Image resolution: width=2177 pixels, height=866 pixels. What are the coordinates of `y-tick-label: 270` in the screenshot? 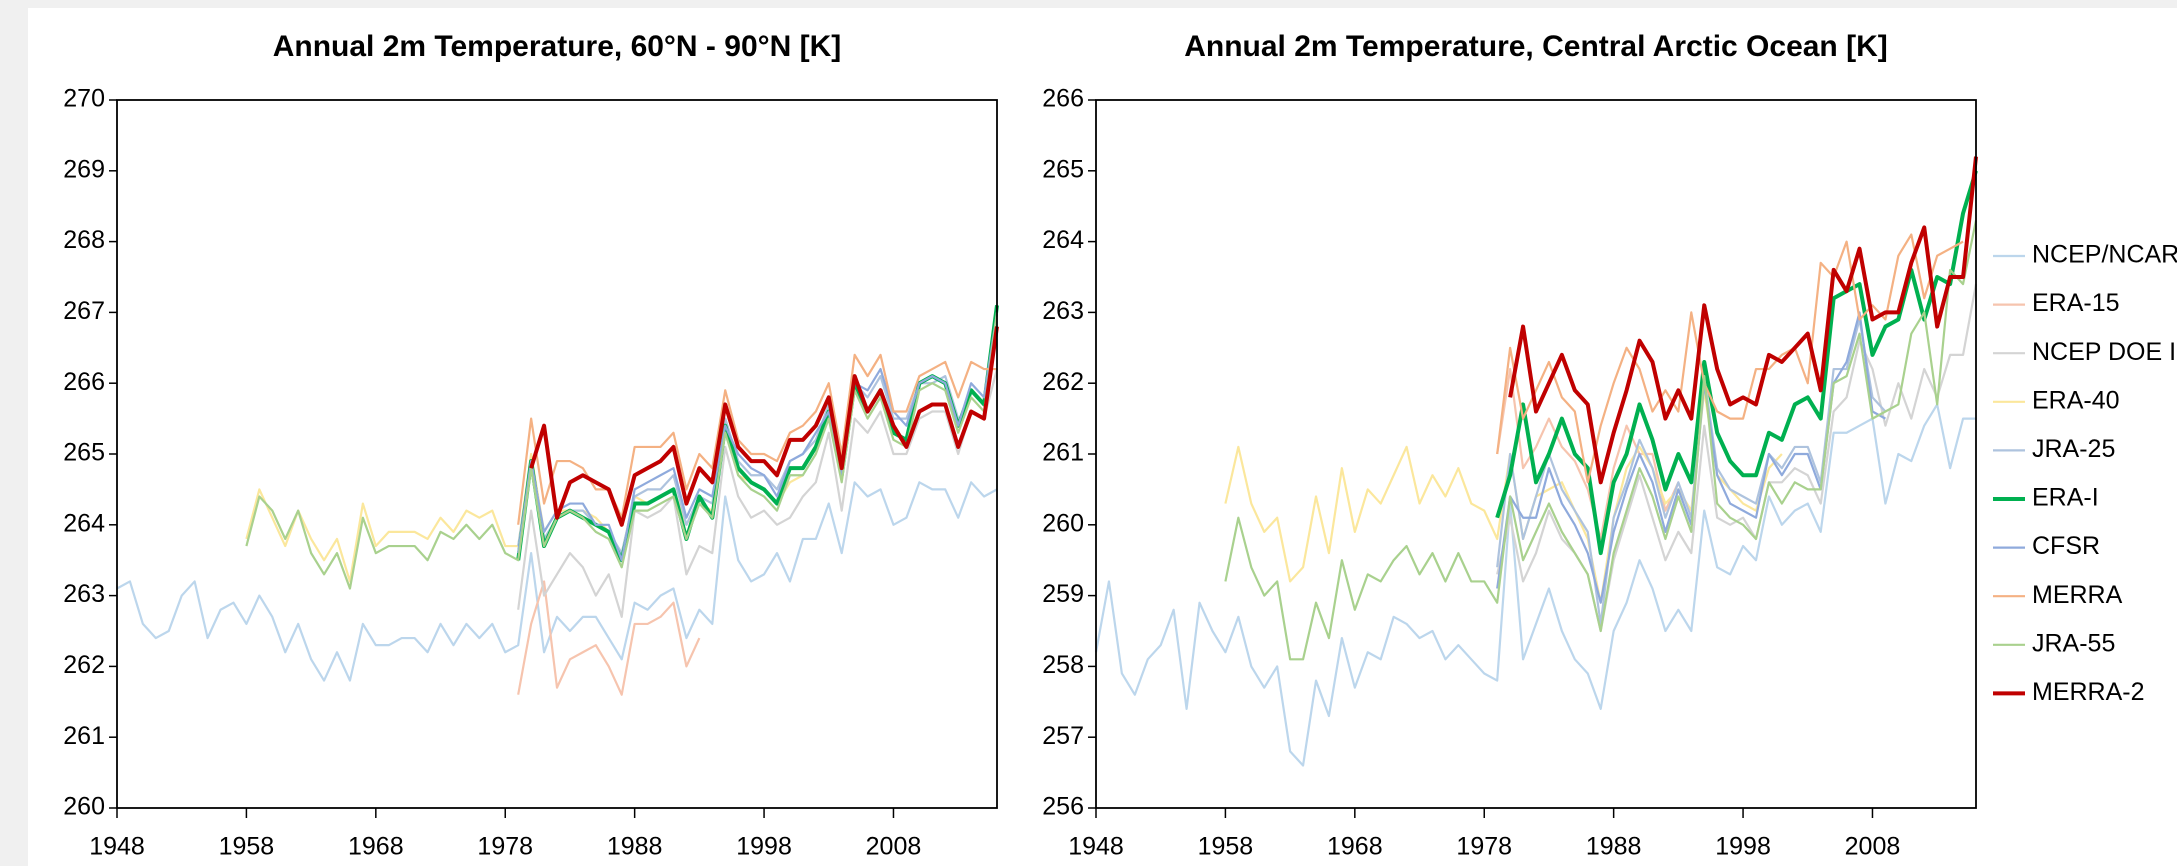 It's located at (84, 99).